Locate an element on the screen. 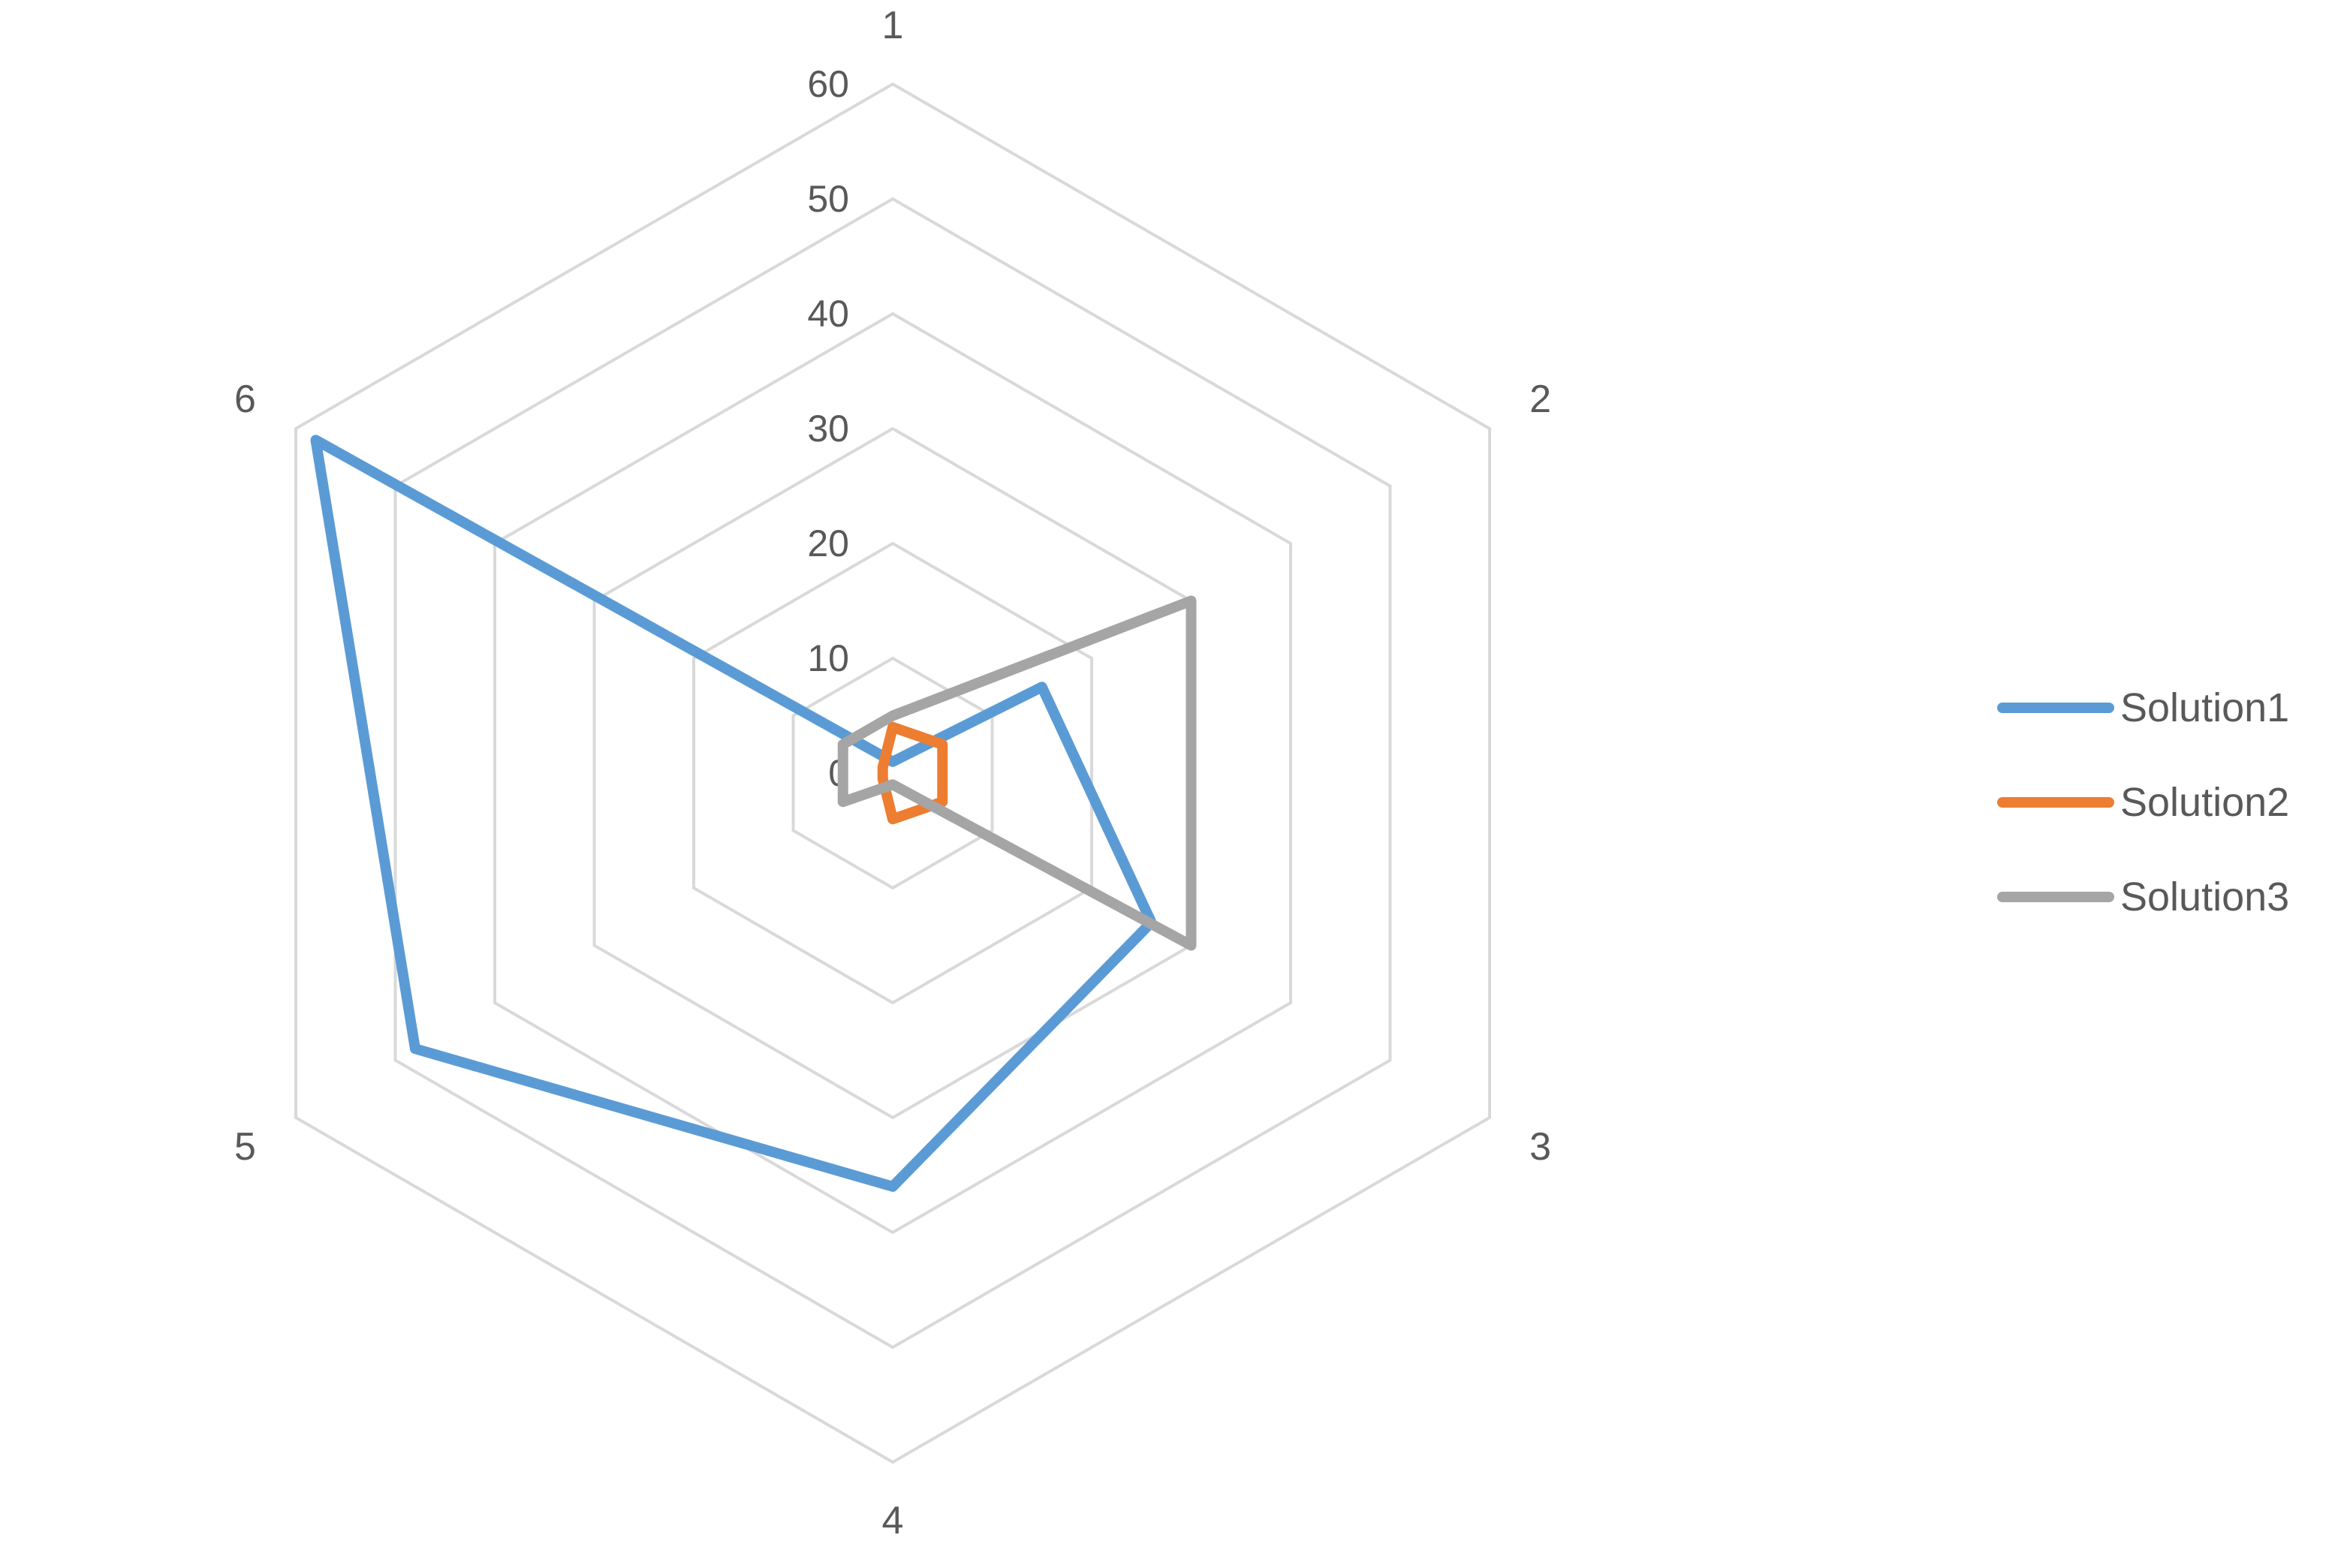  category-label-2: 2 is located at coordinates (1540, 399).